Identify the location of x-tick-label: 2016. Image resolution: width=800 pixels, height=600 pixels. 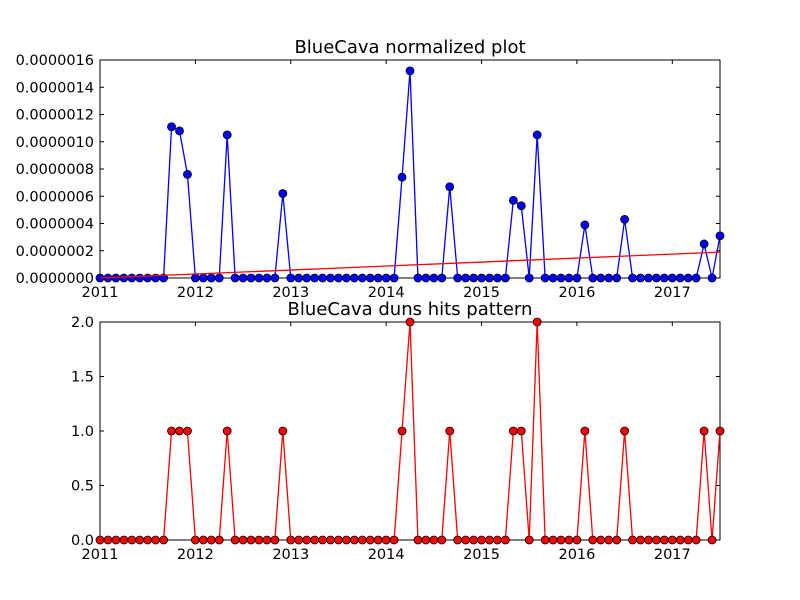
(576, 293).